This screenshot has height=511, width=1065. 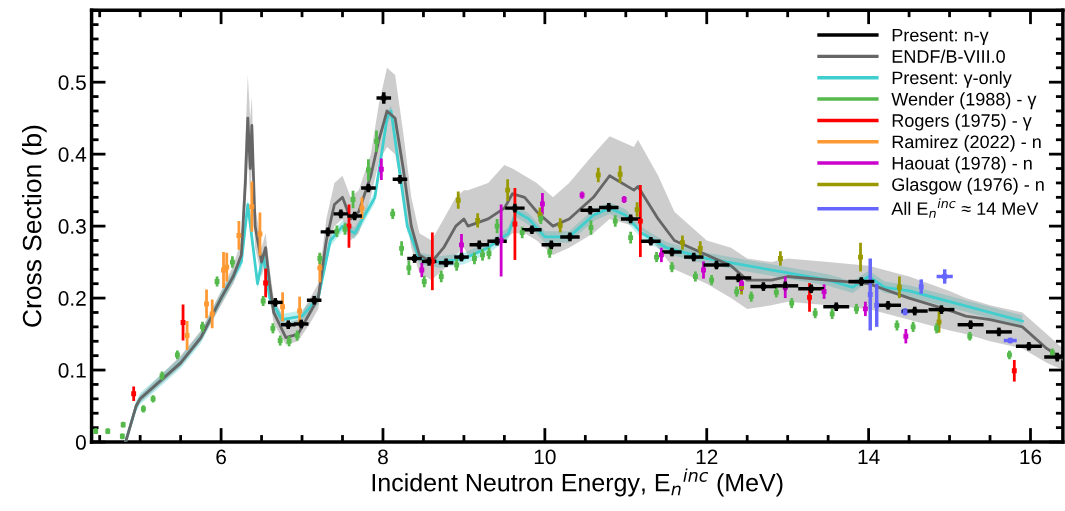 I want to click on y-axis-title: Cross Section (b), so click(x=34, y=226).